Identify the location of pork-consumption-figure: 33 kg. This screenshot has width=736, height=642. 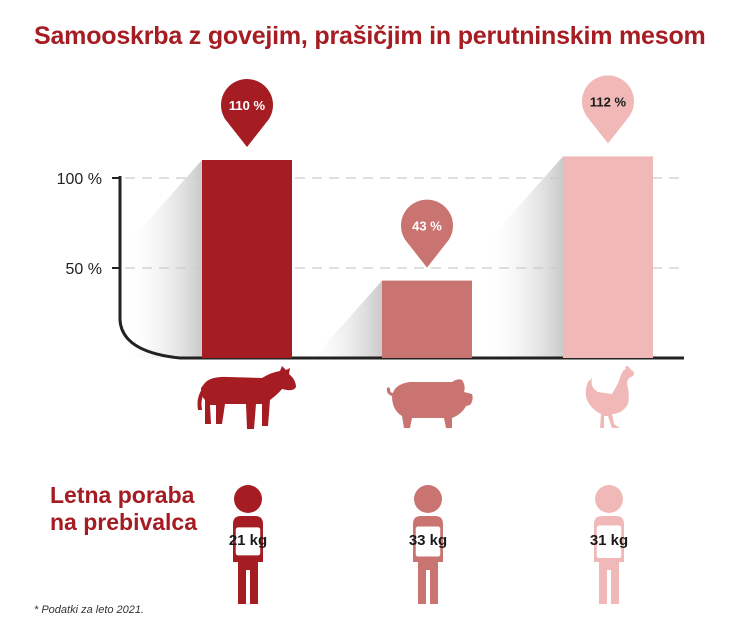
(428, 546).